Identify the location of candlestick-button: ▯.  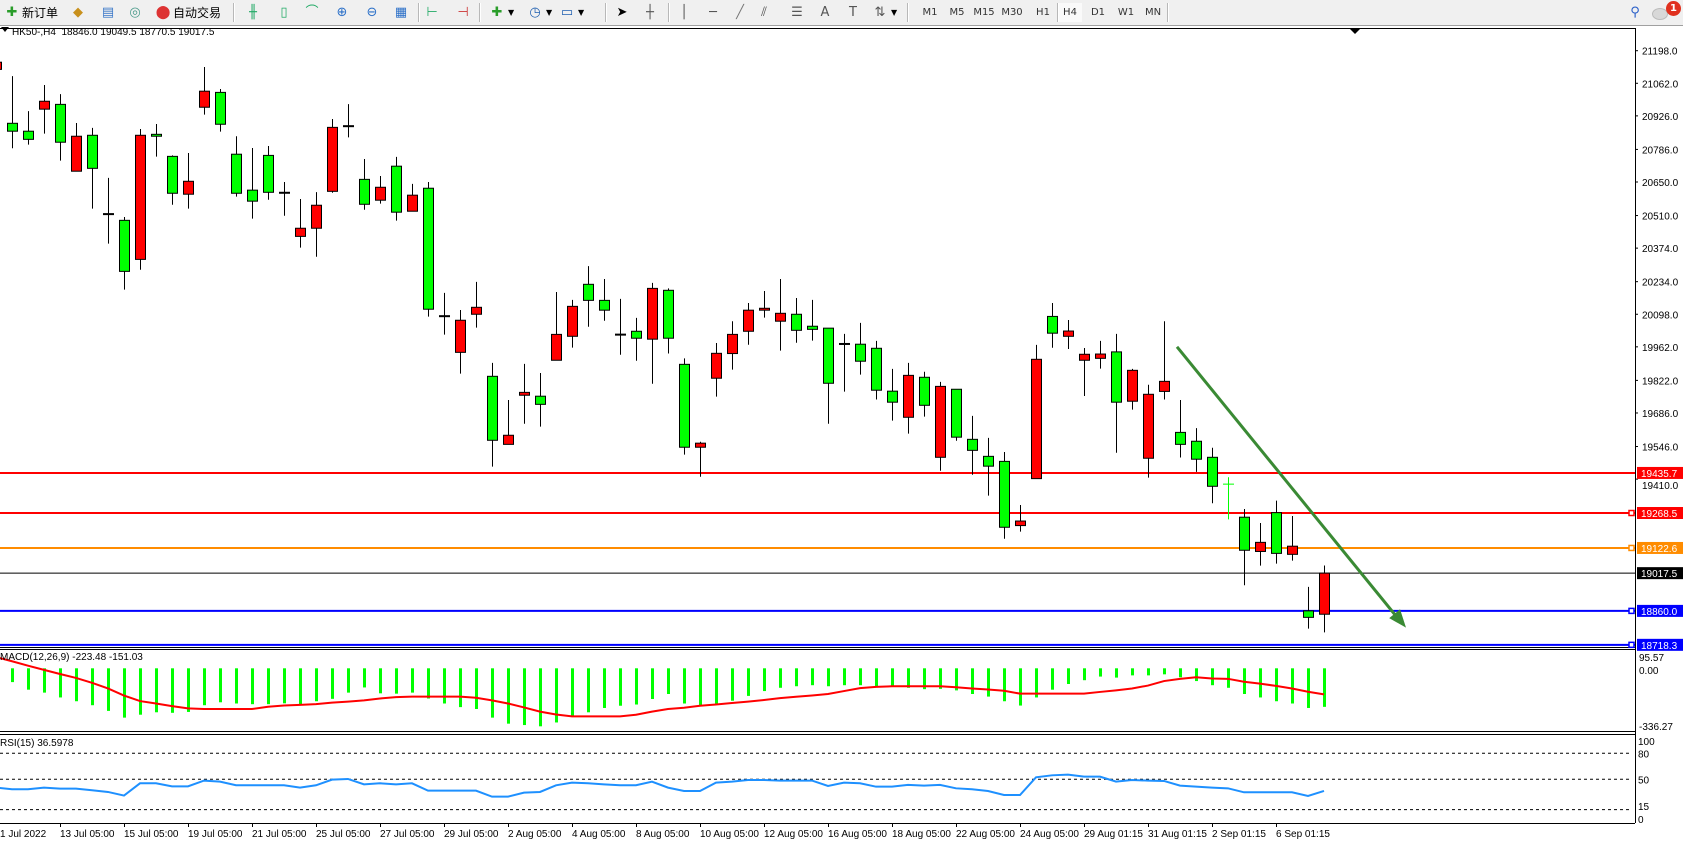
(284, 12).